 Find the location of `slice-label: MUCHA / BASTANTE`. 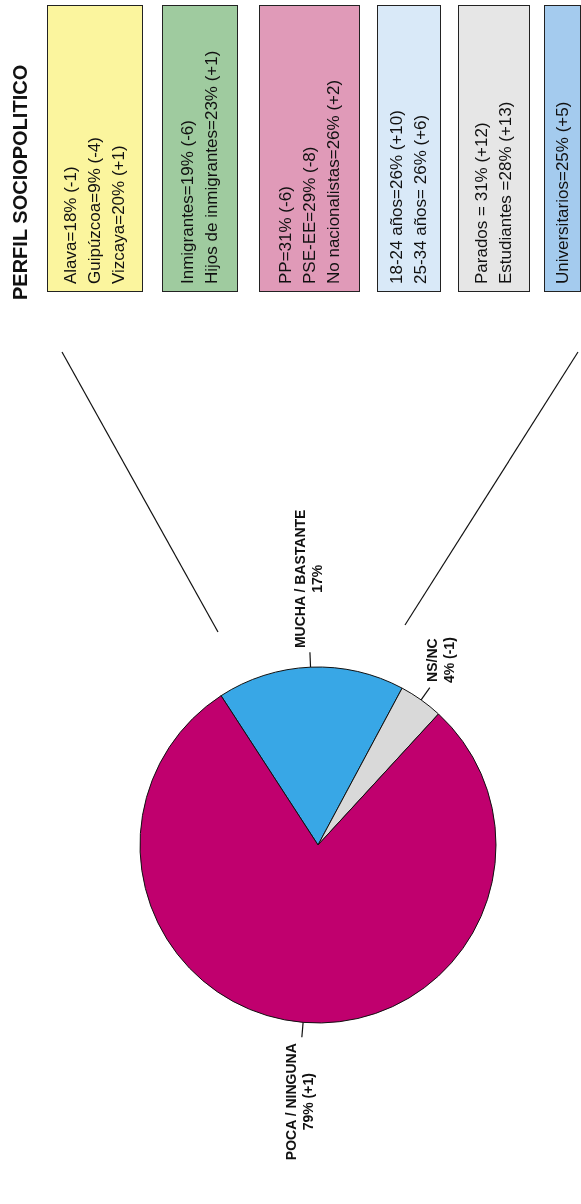

slice-label: MUCHA / BASTANTE is located at coordinates (299, 579).